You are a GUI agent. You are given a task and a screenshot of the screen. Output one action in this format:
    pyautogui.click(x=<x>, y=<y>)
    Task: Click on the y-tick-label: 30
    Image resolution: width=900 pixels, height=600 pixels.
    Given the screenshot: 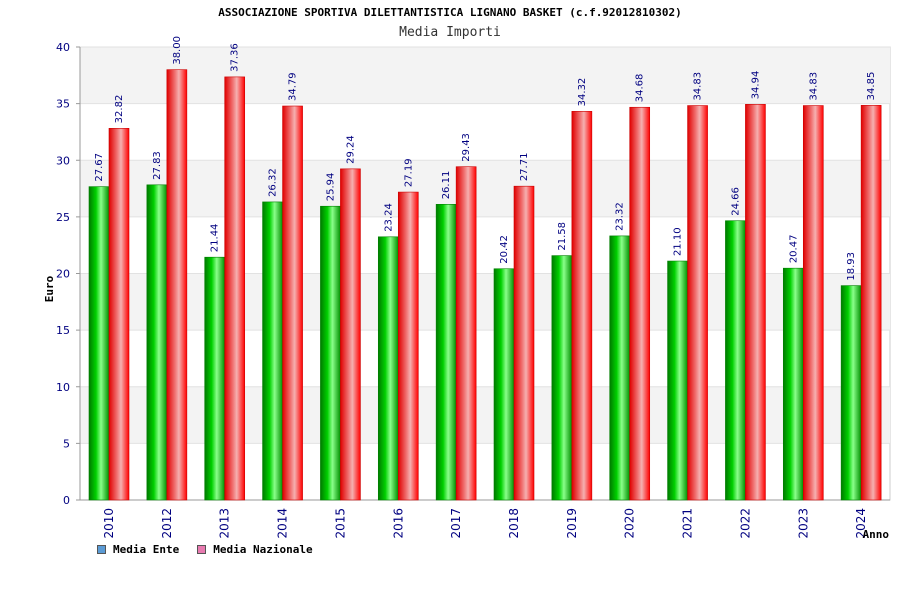 What is the action you would take?
    pyautogui.click(x=63, y=160)
    